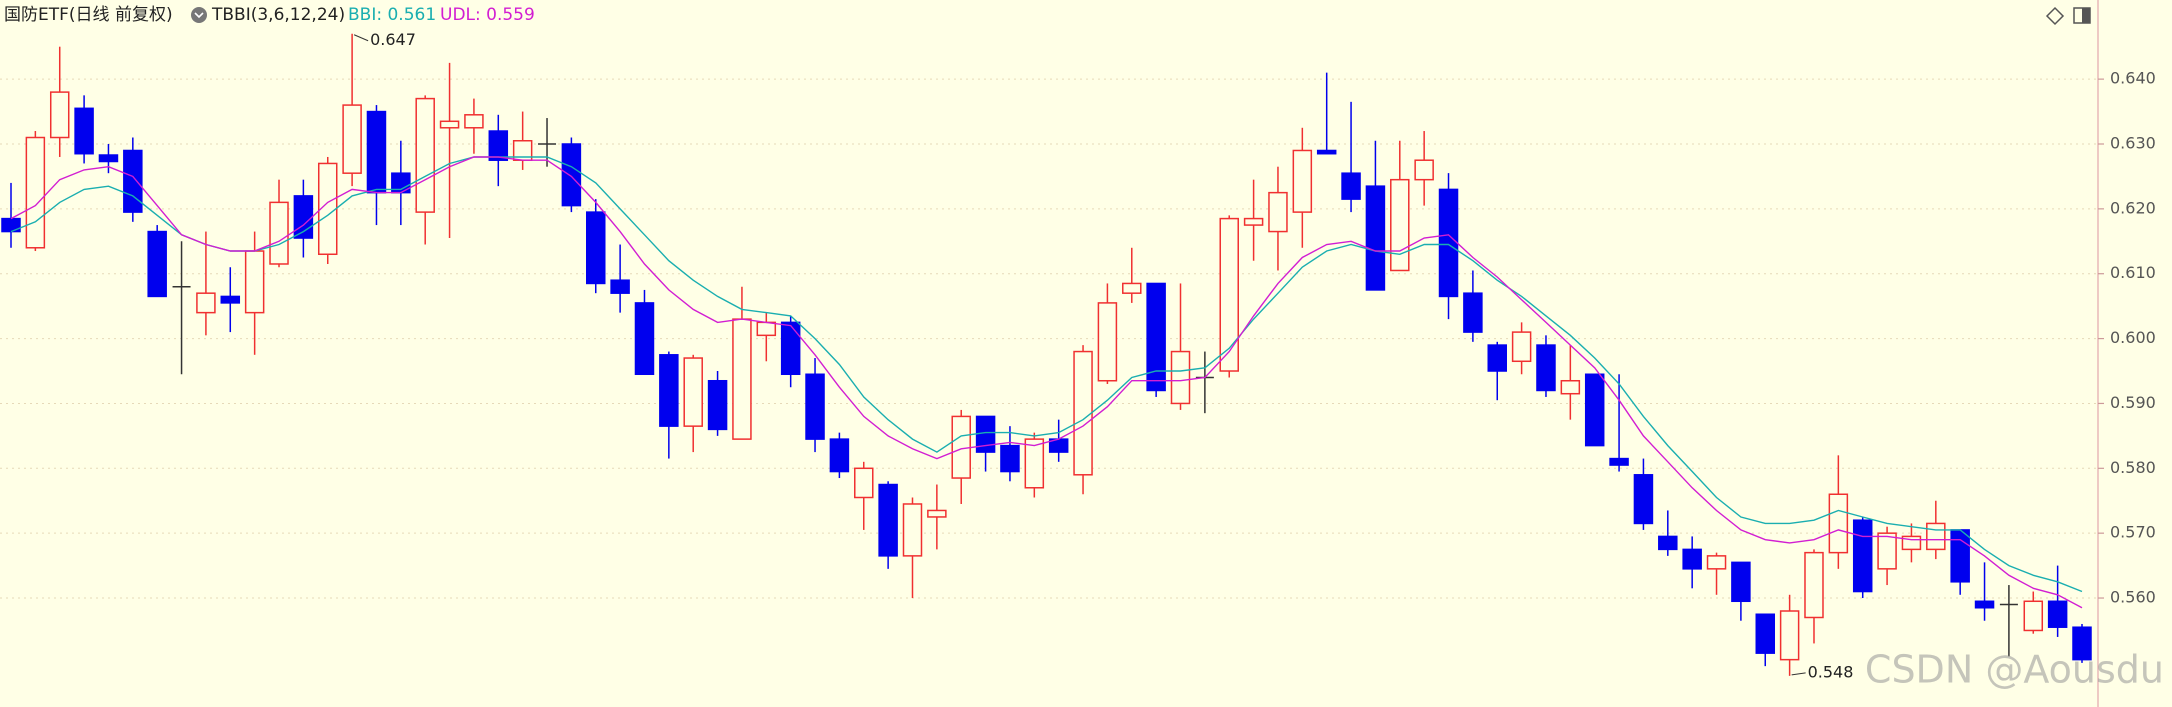 The width and height of the screenshot is (2172, 707). What do you see at coordinates (88, 15) in the screenshot?
I see `chart-title: 国防ETF(日线 前复权)` at bounding box center [88, 15].